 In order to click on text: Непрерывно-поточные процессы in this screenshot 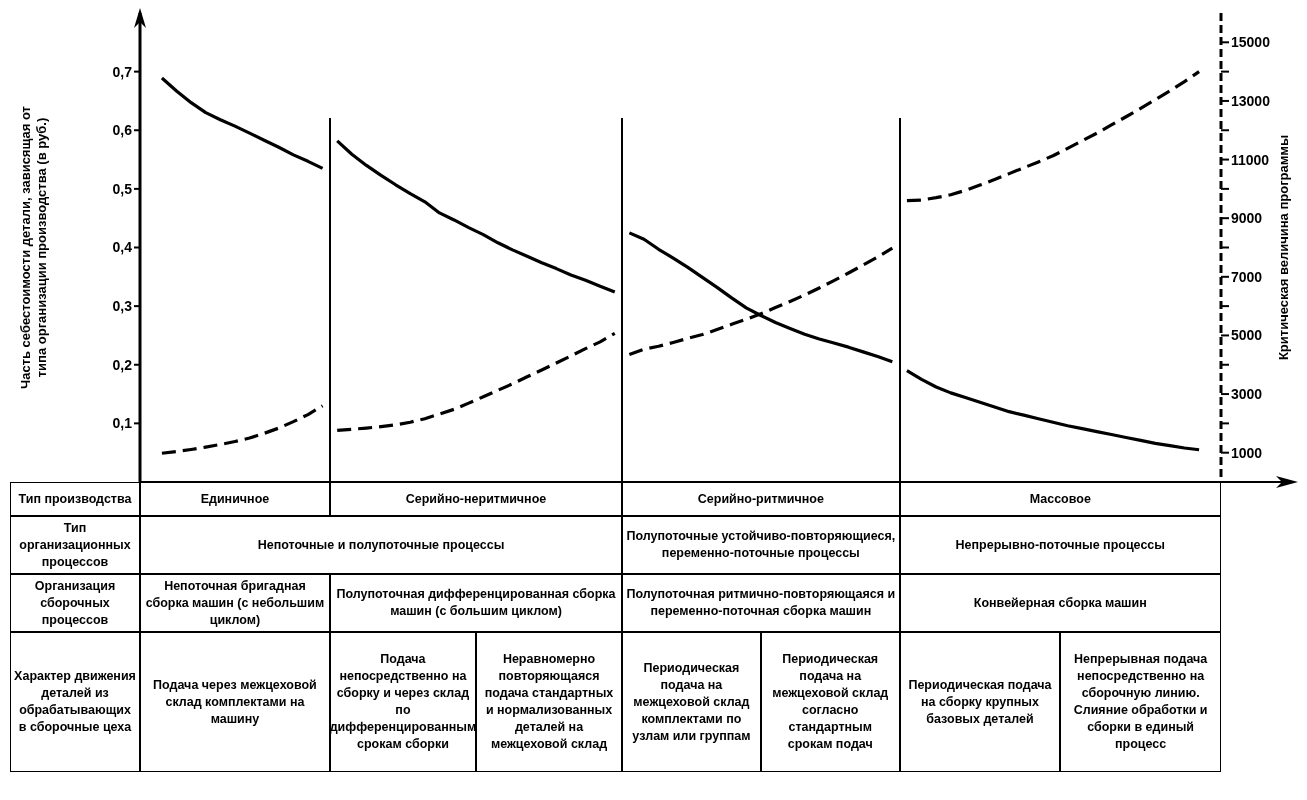, I will do `click(1060, 545)`.